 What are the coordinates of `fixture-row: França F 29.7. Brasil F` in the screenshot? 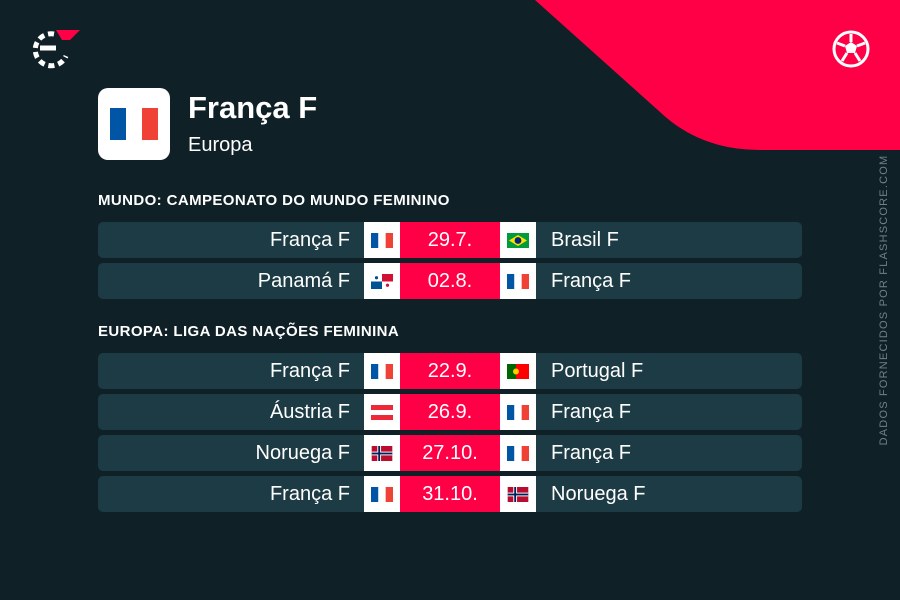 It's located at (450, 240).